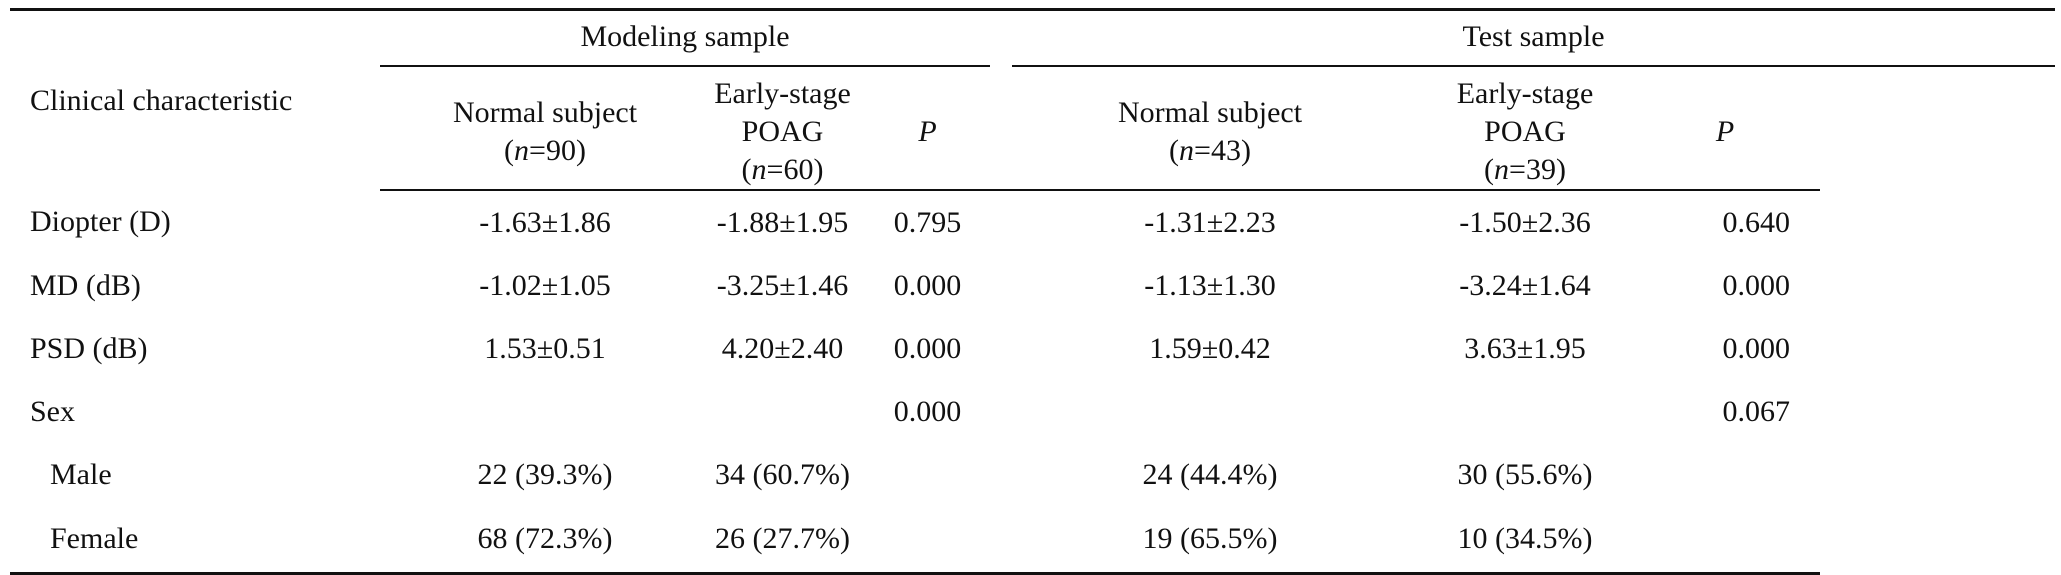 The image size is (2061, 575). Describe the element at coordinates (685, 43) in the screenshot. I see `group-label-modeling: Modeling sample` at that location.